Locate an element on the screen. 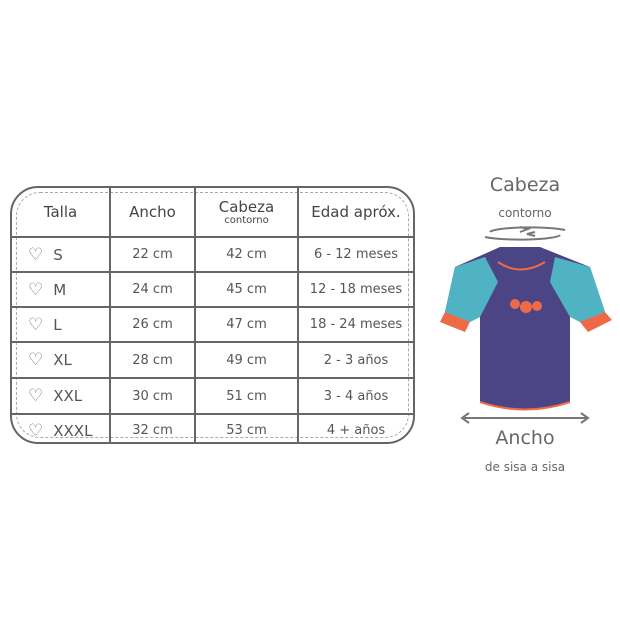 The height and width of the screenshot is (620, 620). talla-value: S is located at coordinates (58, 254).